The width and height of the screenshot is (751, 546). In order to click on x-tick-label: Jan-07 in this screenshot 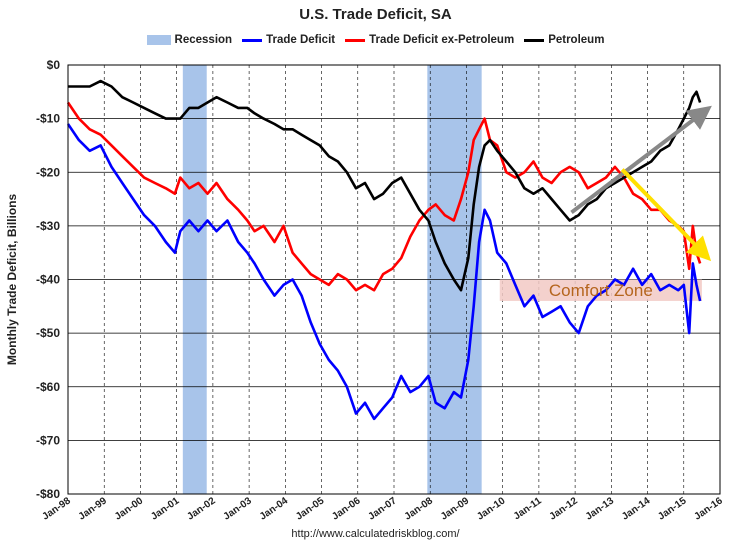, I will do `click(382, 508)`.